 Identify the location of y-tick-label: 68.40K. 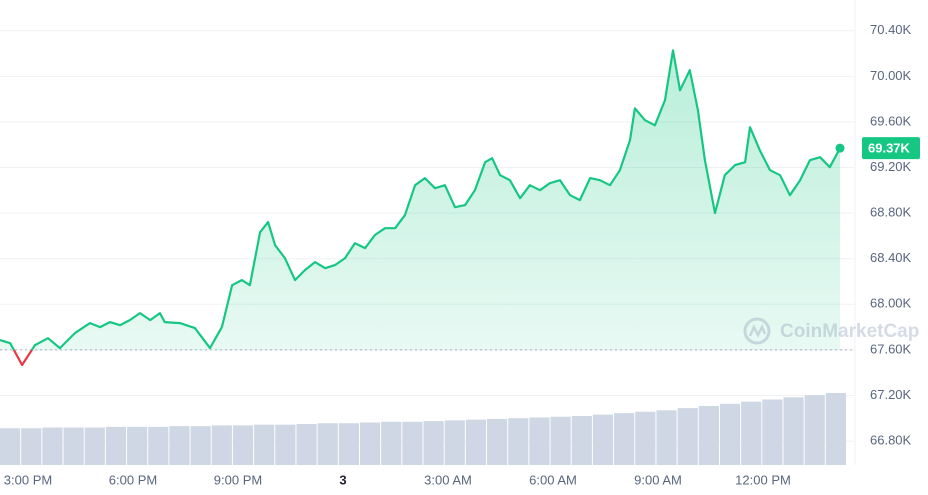
(891, 257).